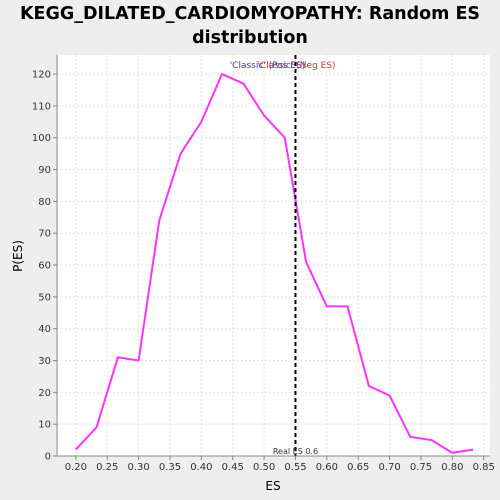 This screenshot has width=500, height=500. What do you see at coordinates (138, 467) in the screenshot?
I see `x-tick-label: 0.30` at bounding box center [138, 467].